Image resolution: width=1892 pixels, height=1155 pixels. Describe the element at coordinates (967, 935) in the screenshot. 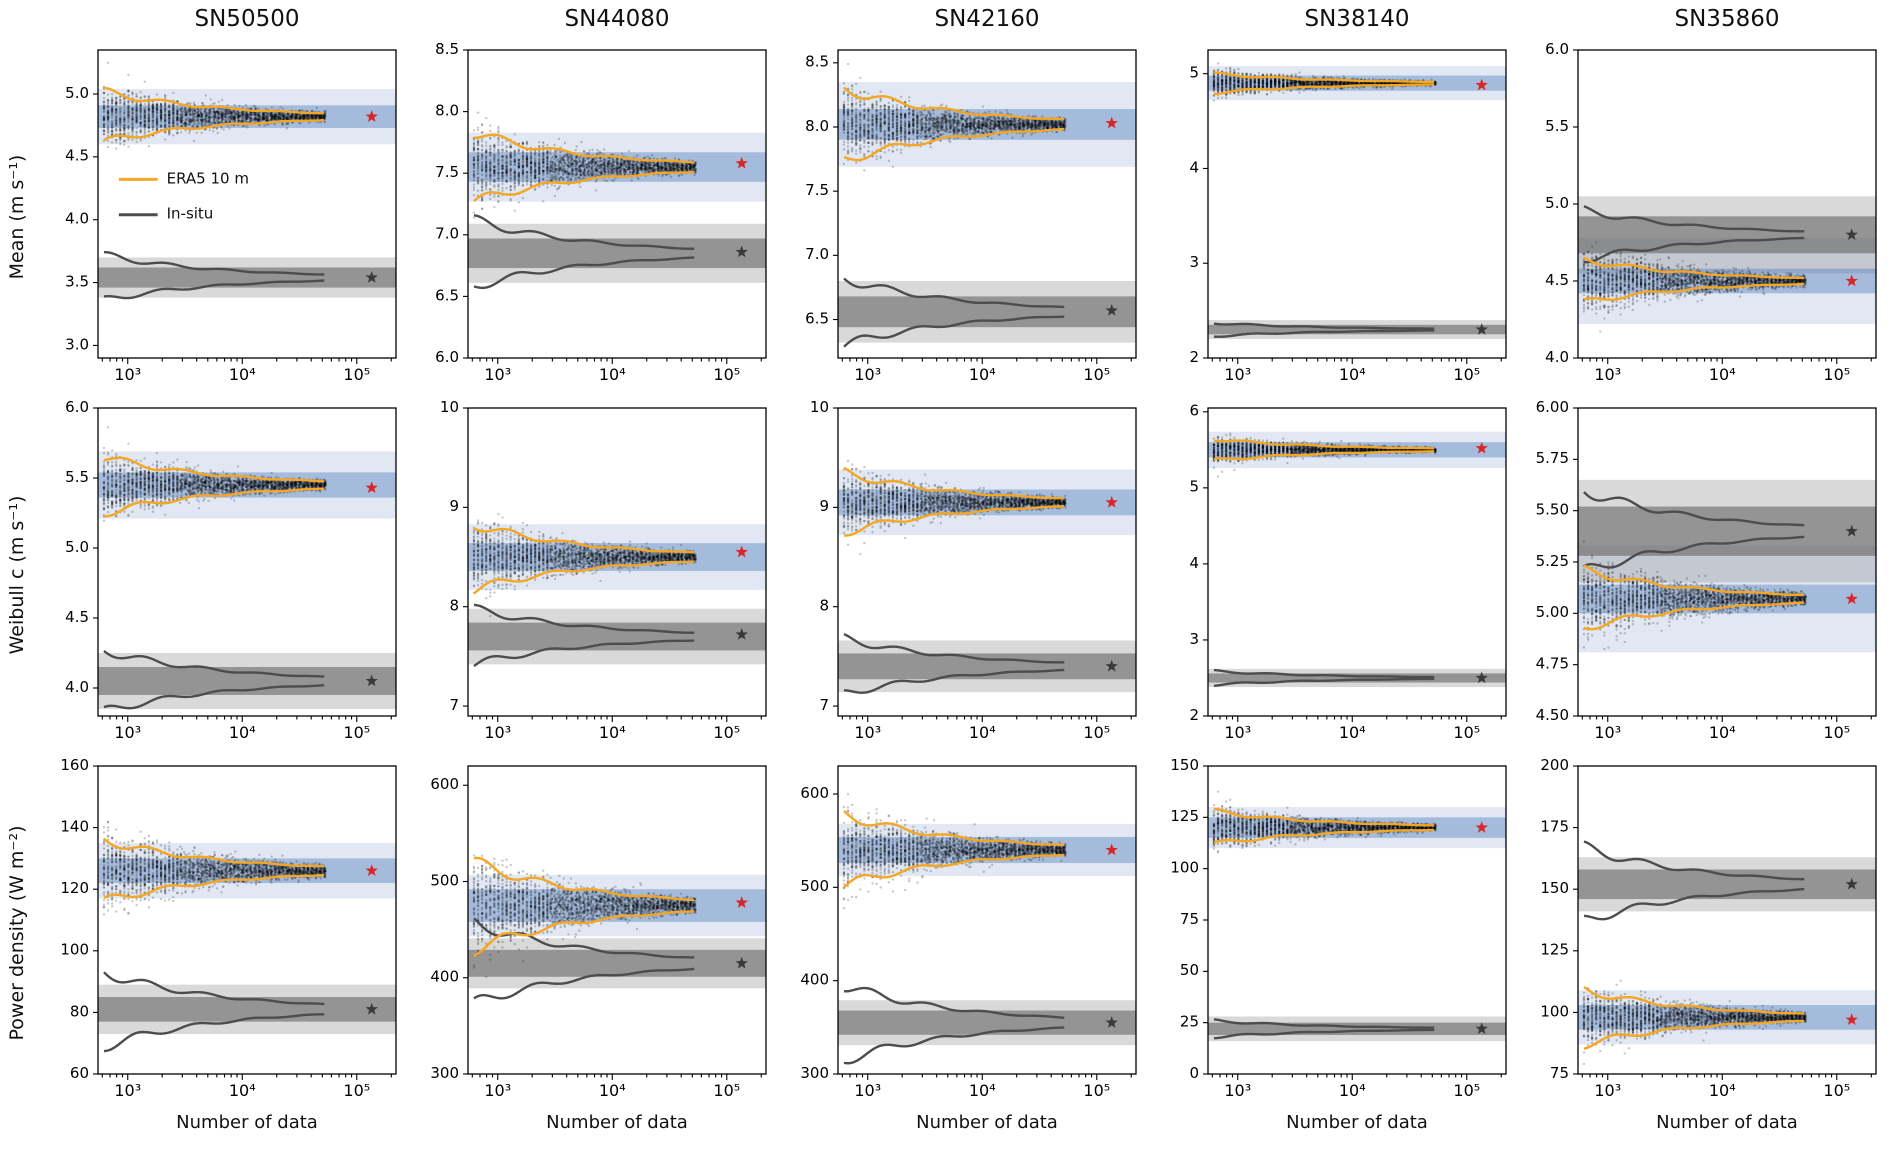

I see `panel-sn42160-power-density` at that location.